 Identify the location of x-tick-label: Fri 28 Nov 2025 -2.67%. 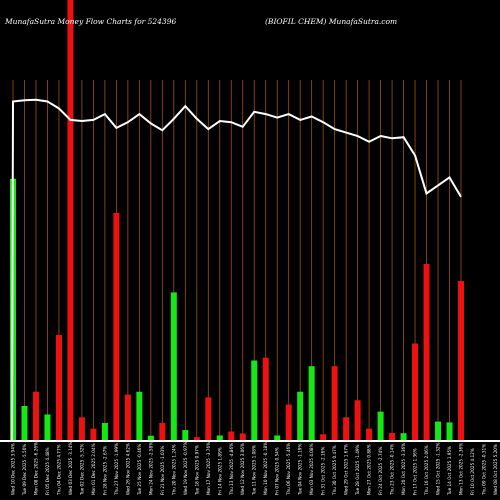
(104, 470).